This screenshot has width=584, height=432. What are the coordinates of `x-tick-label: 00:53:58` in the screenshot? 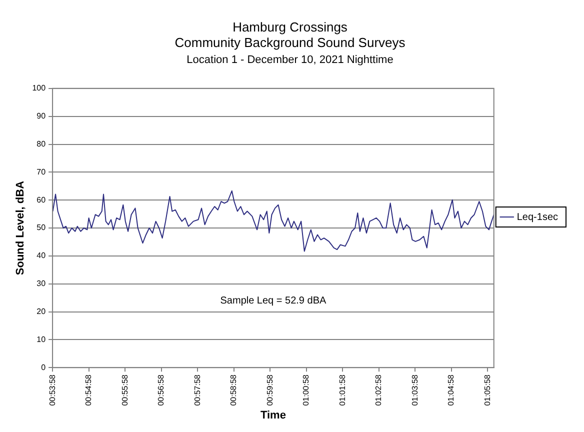 It's located at (52, 390).